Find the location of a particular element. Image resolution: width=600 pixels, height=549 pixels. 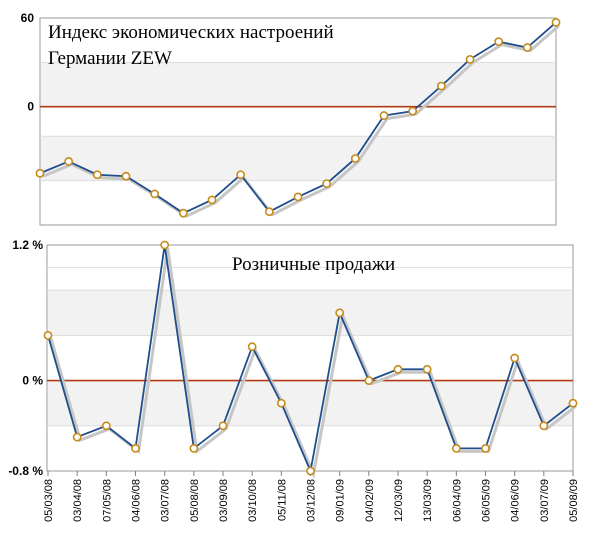

retail-x-tick-label: 13/03/09 is located at coordinates (428, 500).